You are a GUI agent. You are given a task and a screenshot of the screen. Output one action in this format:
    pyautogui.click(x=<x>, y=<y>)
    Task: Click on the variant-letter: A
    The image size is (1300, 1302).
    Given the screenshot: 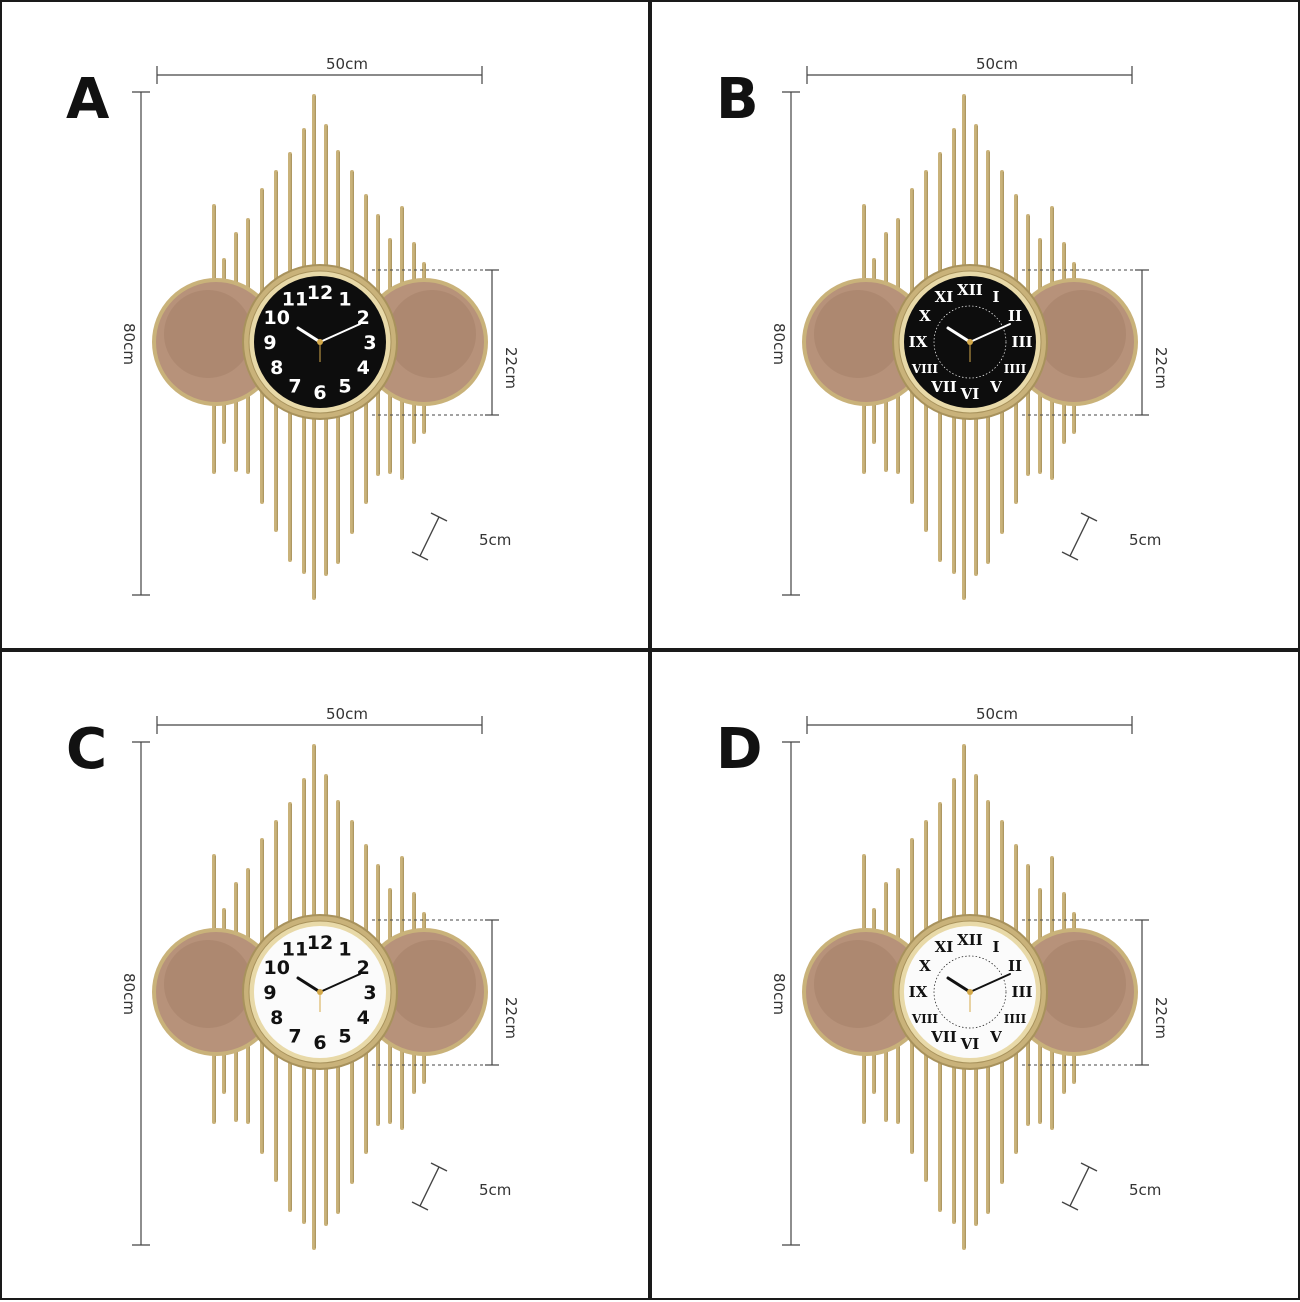 What is the action you would take?
    pyautogui.click(x=88, y=99)
    